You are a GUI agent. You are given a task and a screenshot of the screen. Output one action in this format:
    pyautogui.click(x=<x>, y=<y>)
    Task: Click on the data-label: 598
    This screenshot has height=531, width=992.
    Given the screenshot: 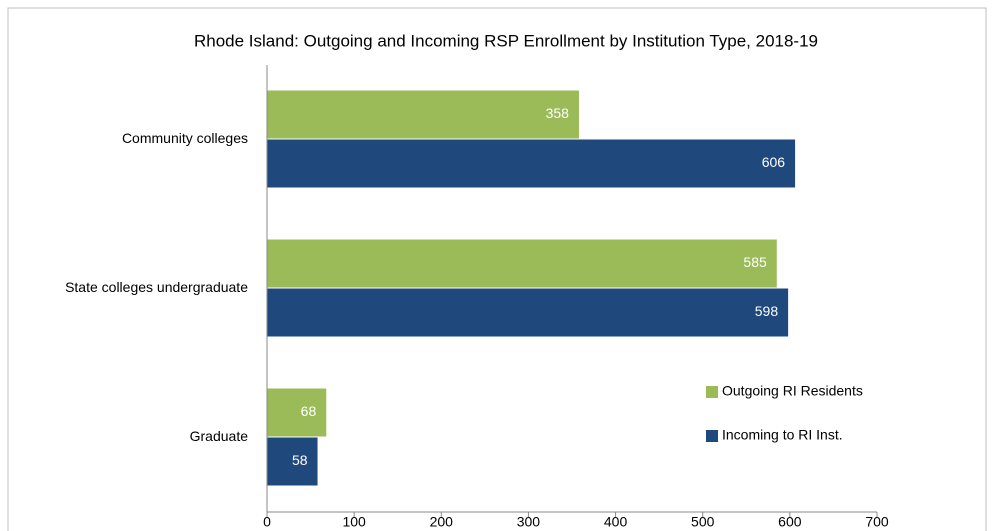 What is the action you would take?
    pyautogui.click(x=767, y=311)
    